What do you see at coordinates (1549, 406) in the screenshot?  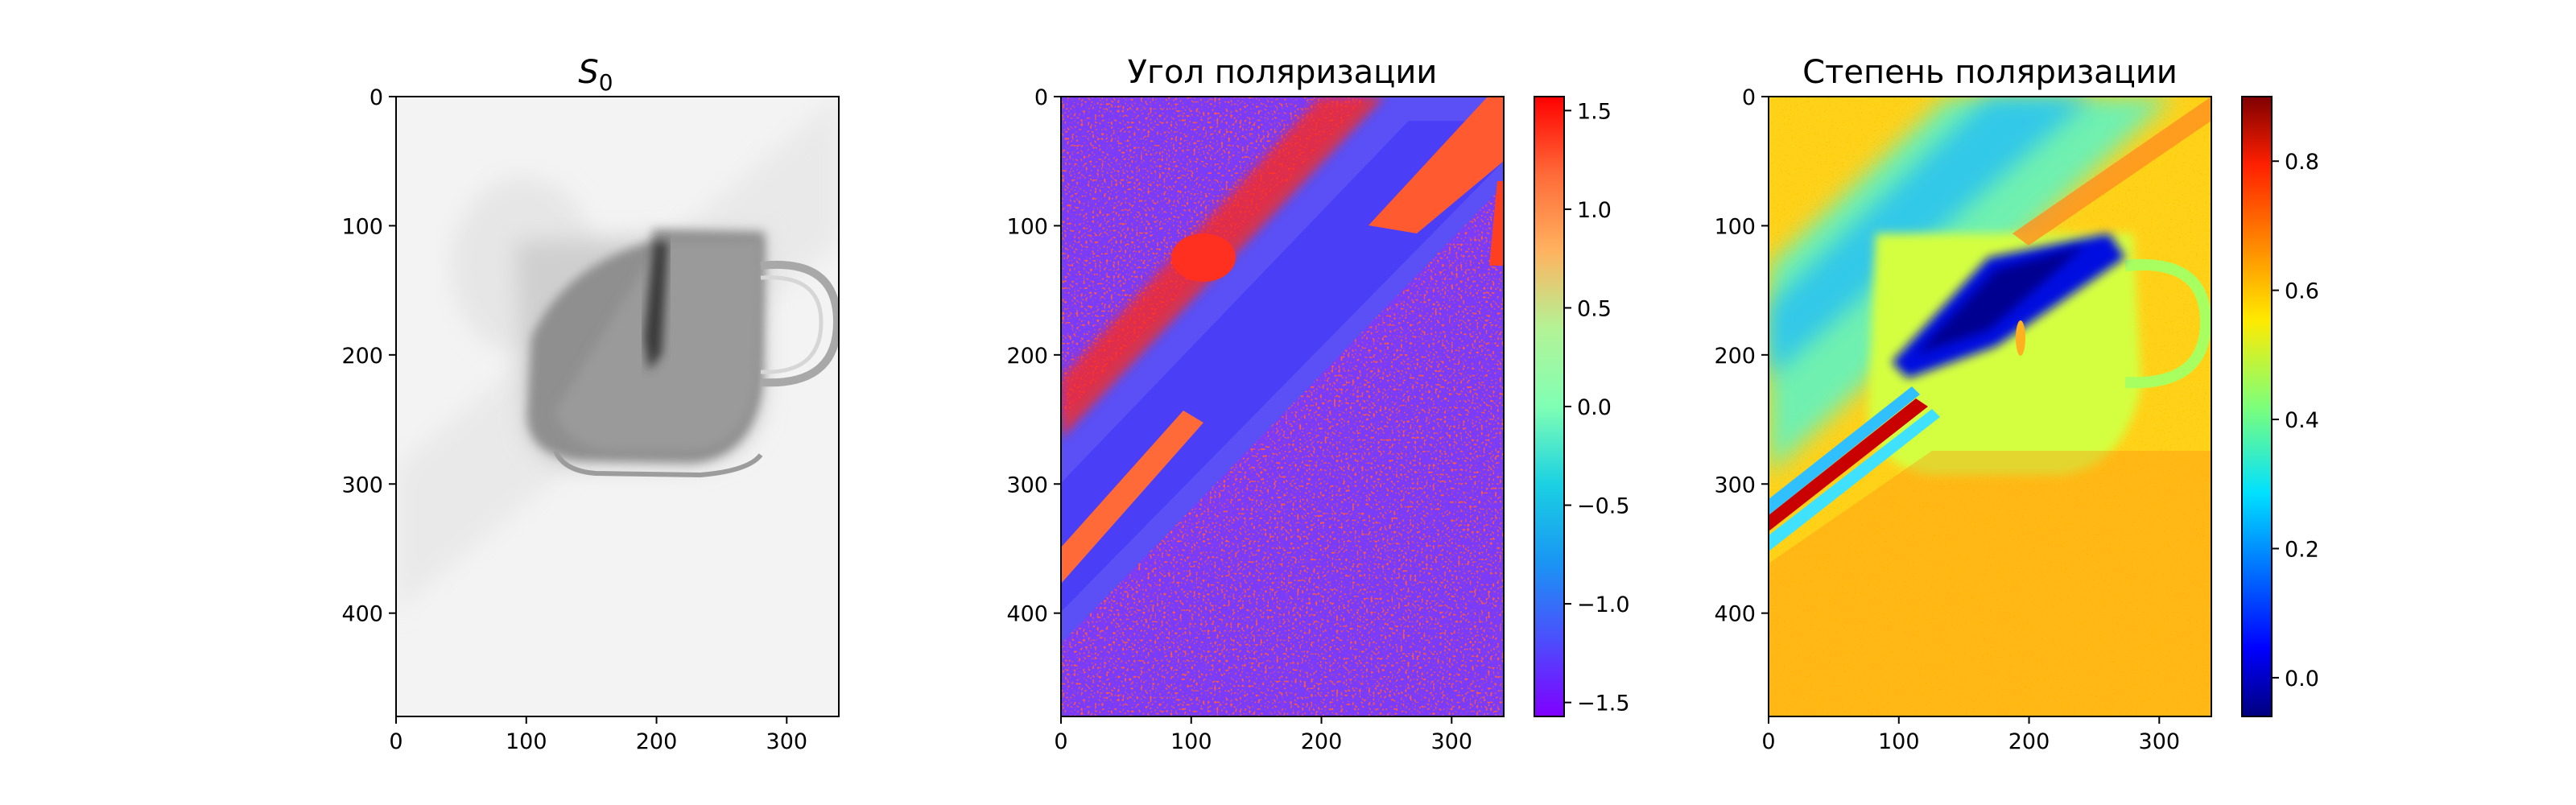 I see `angle-colorbar` at bounding box center [1549, 406].